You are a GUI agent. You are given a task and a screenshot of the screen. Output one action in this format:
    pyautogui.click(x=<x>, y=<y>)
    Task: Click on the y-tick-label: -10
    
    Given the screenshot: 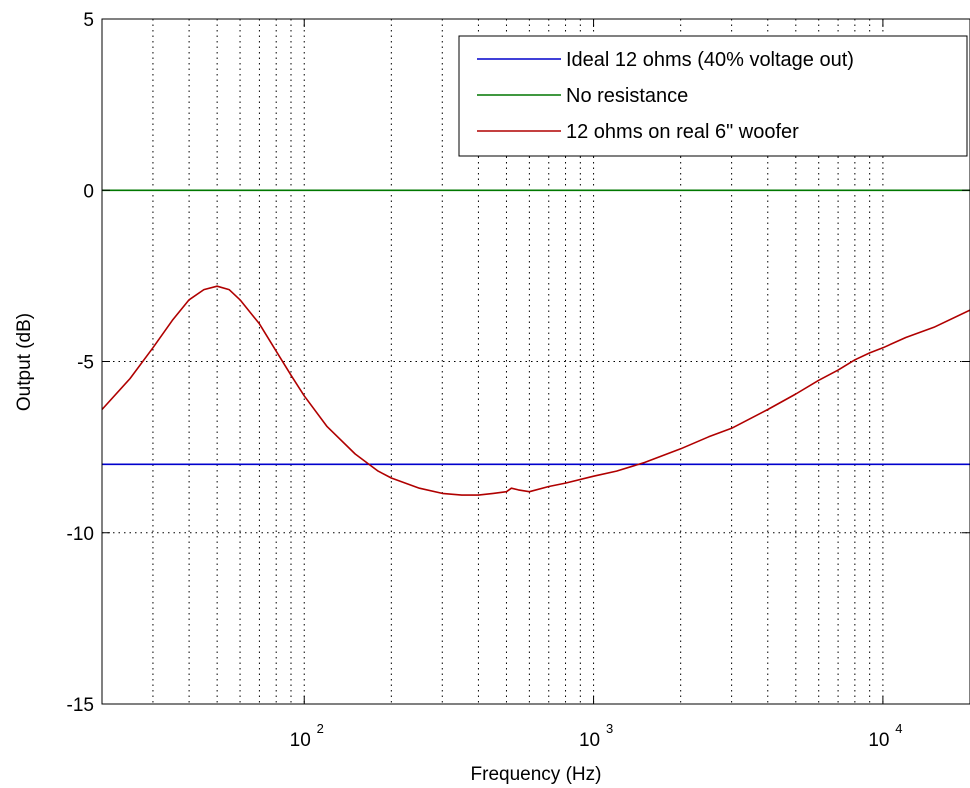 What is the action you would take?
    pyautogui.click(x=80, y=534)
    